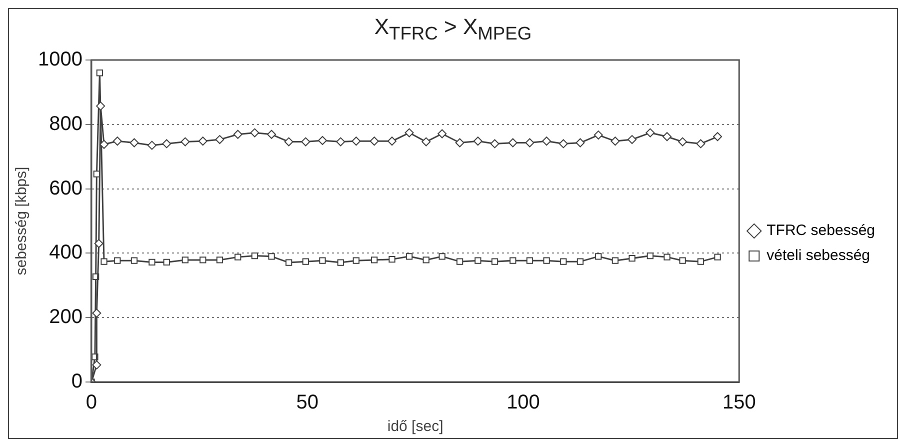  I want to click on y-axis-title: sebesség [kbps], so click(21, 221).